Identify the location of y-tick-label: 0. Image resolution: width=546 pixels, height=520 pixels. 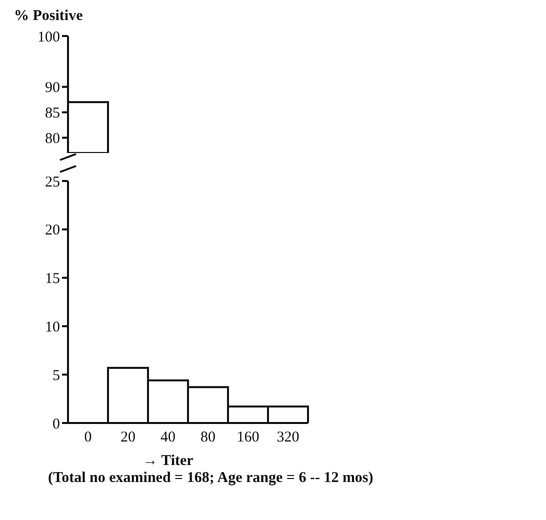
(56, 424).